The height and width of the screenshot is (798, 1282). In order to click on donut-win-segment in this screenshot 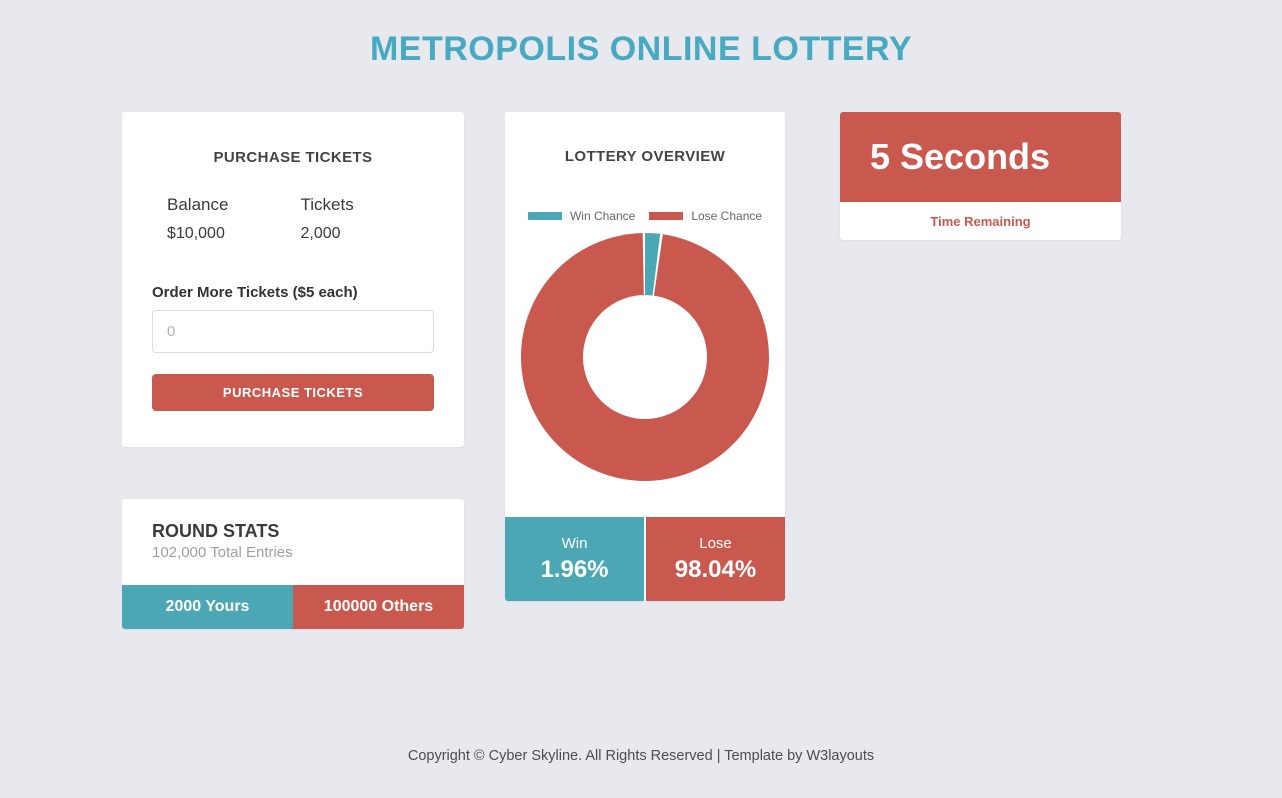, I will do `click(645, 357)`.